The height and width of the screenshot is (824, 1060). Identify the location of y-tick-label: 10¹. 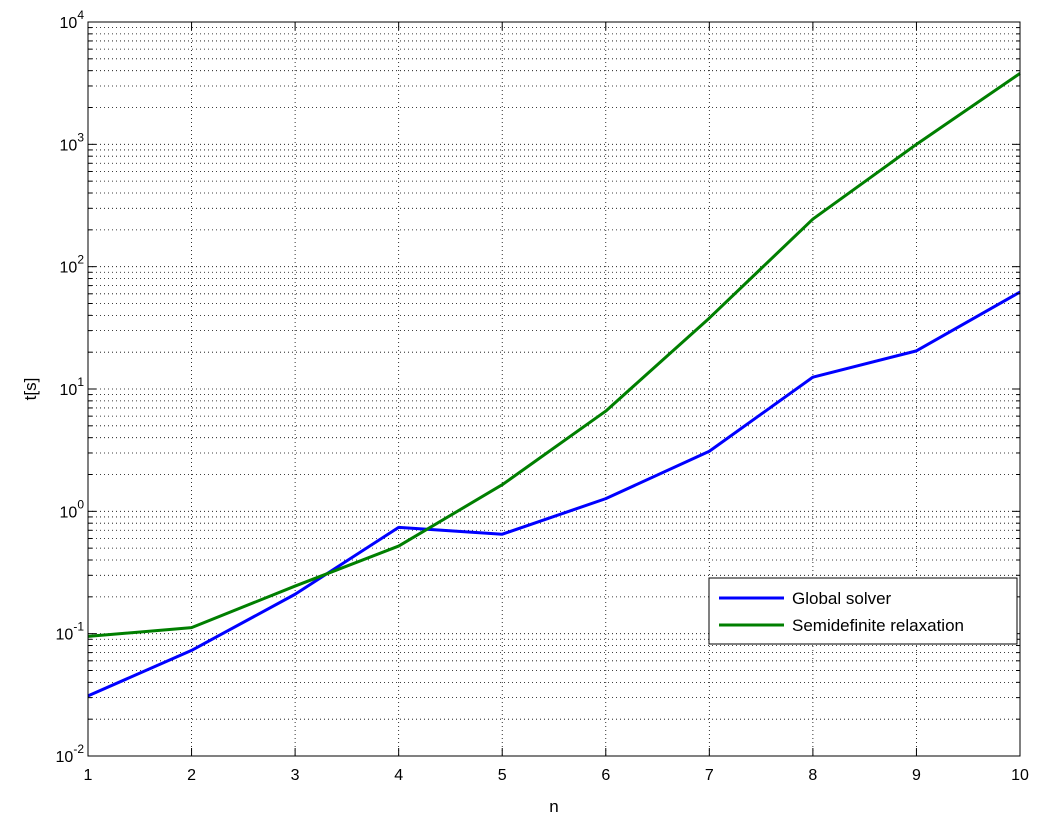
(72, 387).